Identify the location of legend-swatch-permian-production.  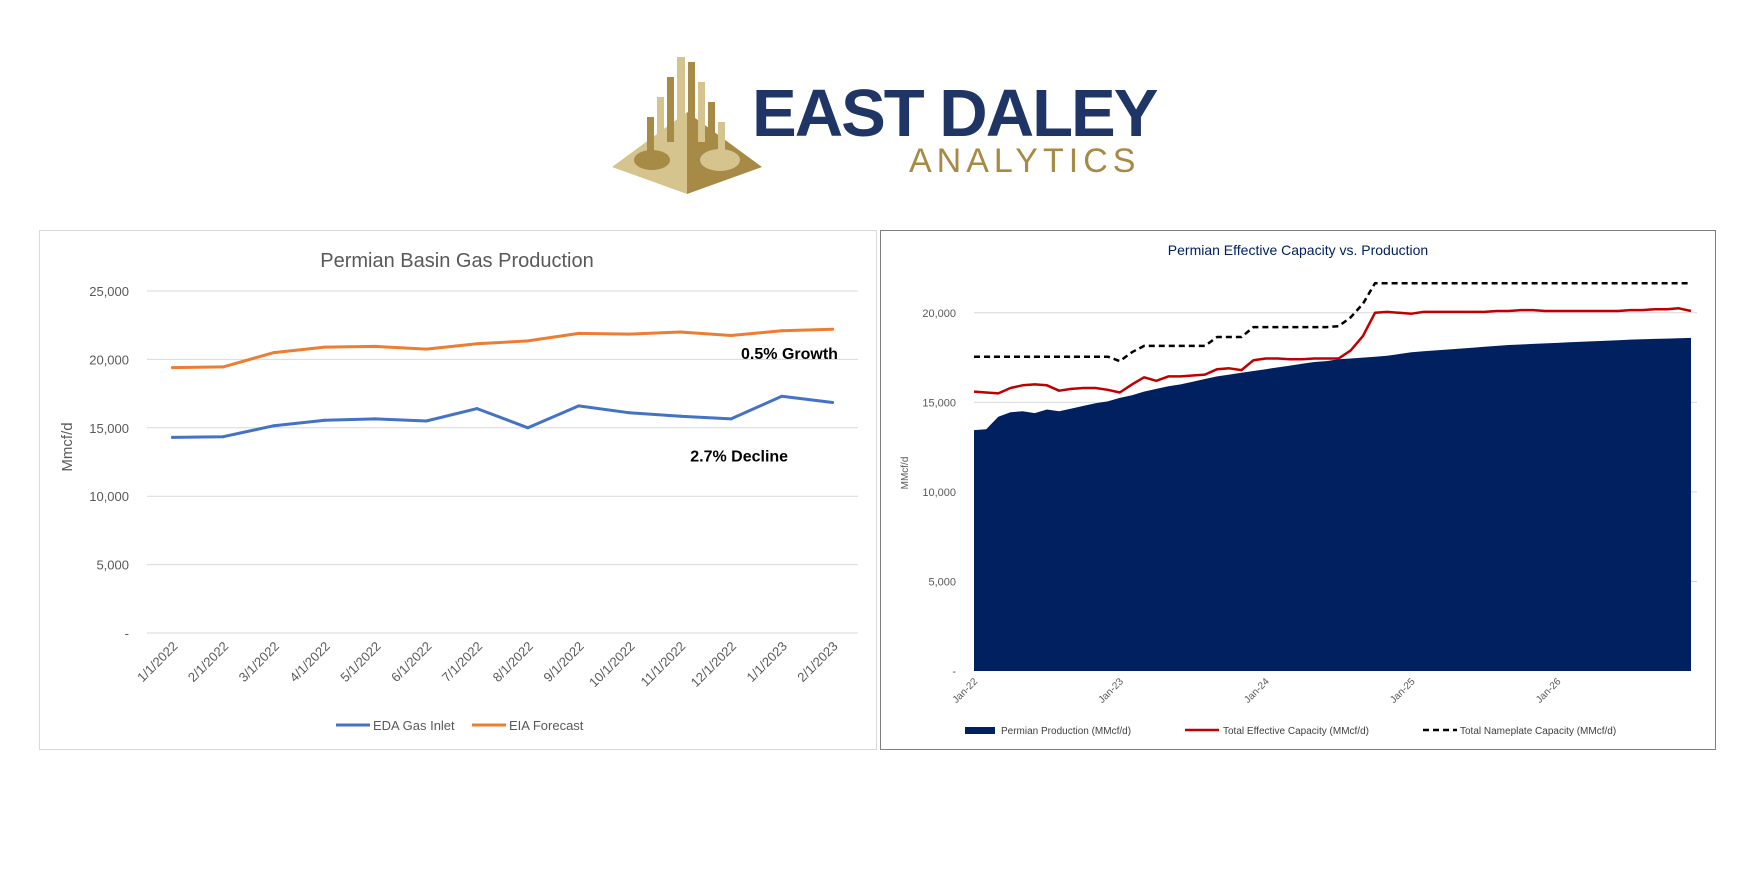
(980, 730).